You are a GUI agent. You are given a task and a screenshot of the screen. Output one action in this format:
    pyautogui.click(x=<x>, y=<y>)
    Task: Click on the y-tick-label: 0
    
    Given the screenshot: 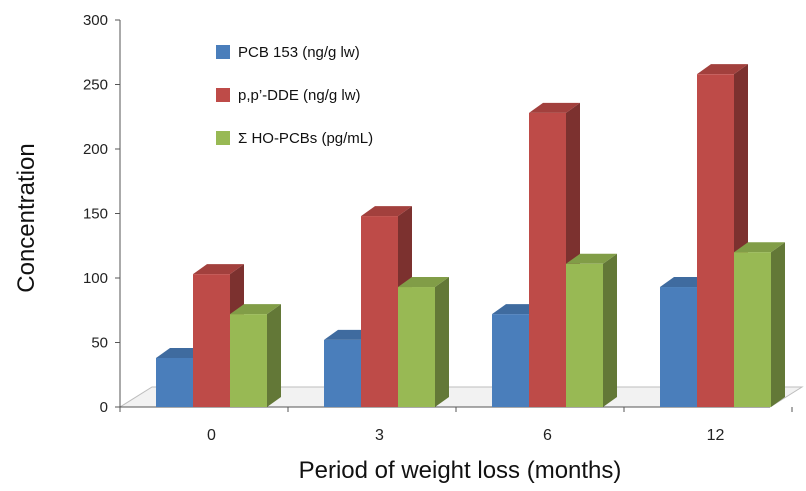 What is the action you would take?
    pyautogui.click(x=104, y=407)
    